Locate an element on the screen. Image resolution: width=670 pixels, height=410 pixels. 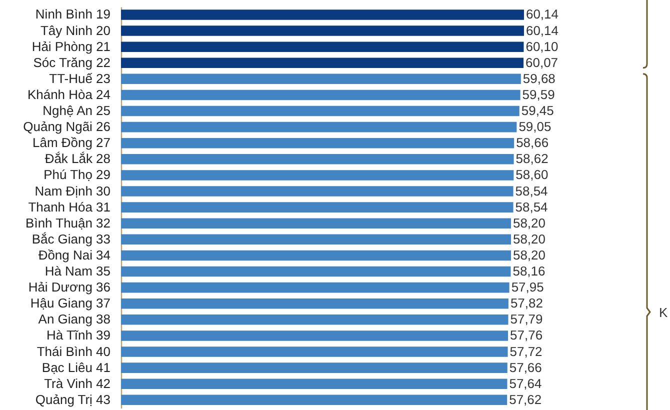
y-tick-label: Bình Thuận 32 is located at coordinates (68, 222).